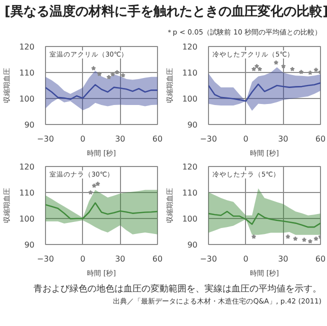 The height and width of the screenshot is (326, 327). What do you see at coordinates (165, 12) in the screenshot?
I see `text: [異なる温度の材料に手を触れたときの血圧変化の比較]` at bounding box center [165, 12].